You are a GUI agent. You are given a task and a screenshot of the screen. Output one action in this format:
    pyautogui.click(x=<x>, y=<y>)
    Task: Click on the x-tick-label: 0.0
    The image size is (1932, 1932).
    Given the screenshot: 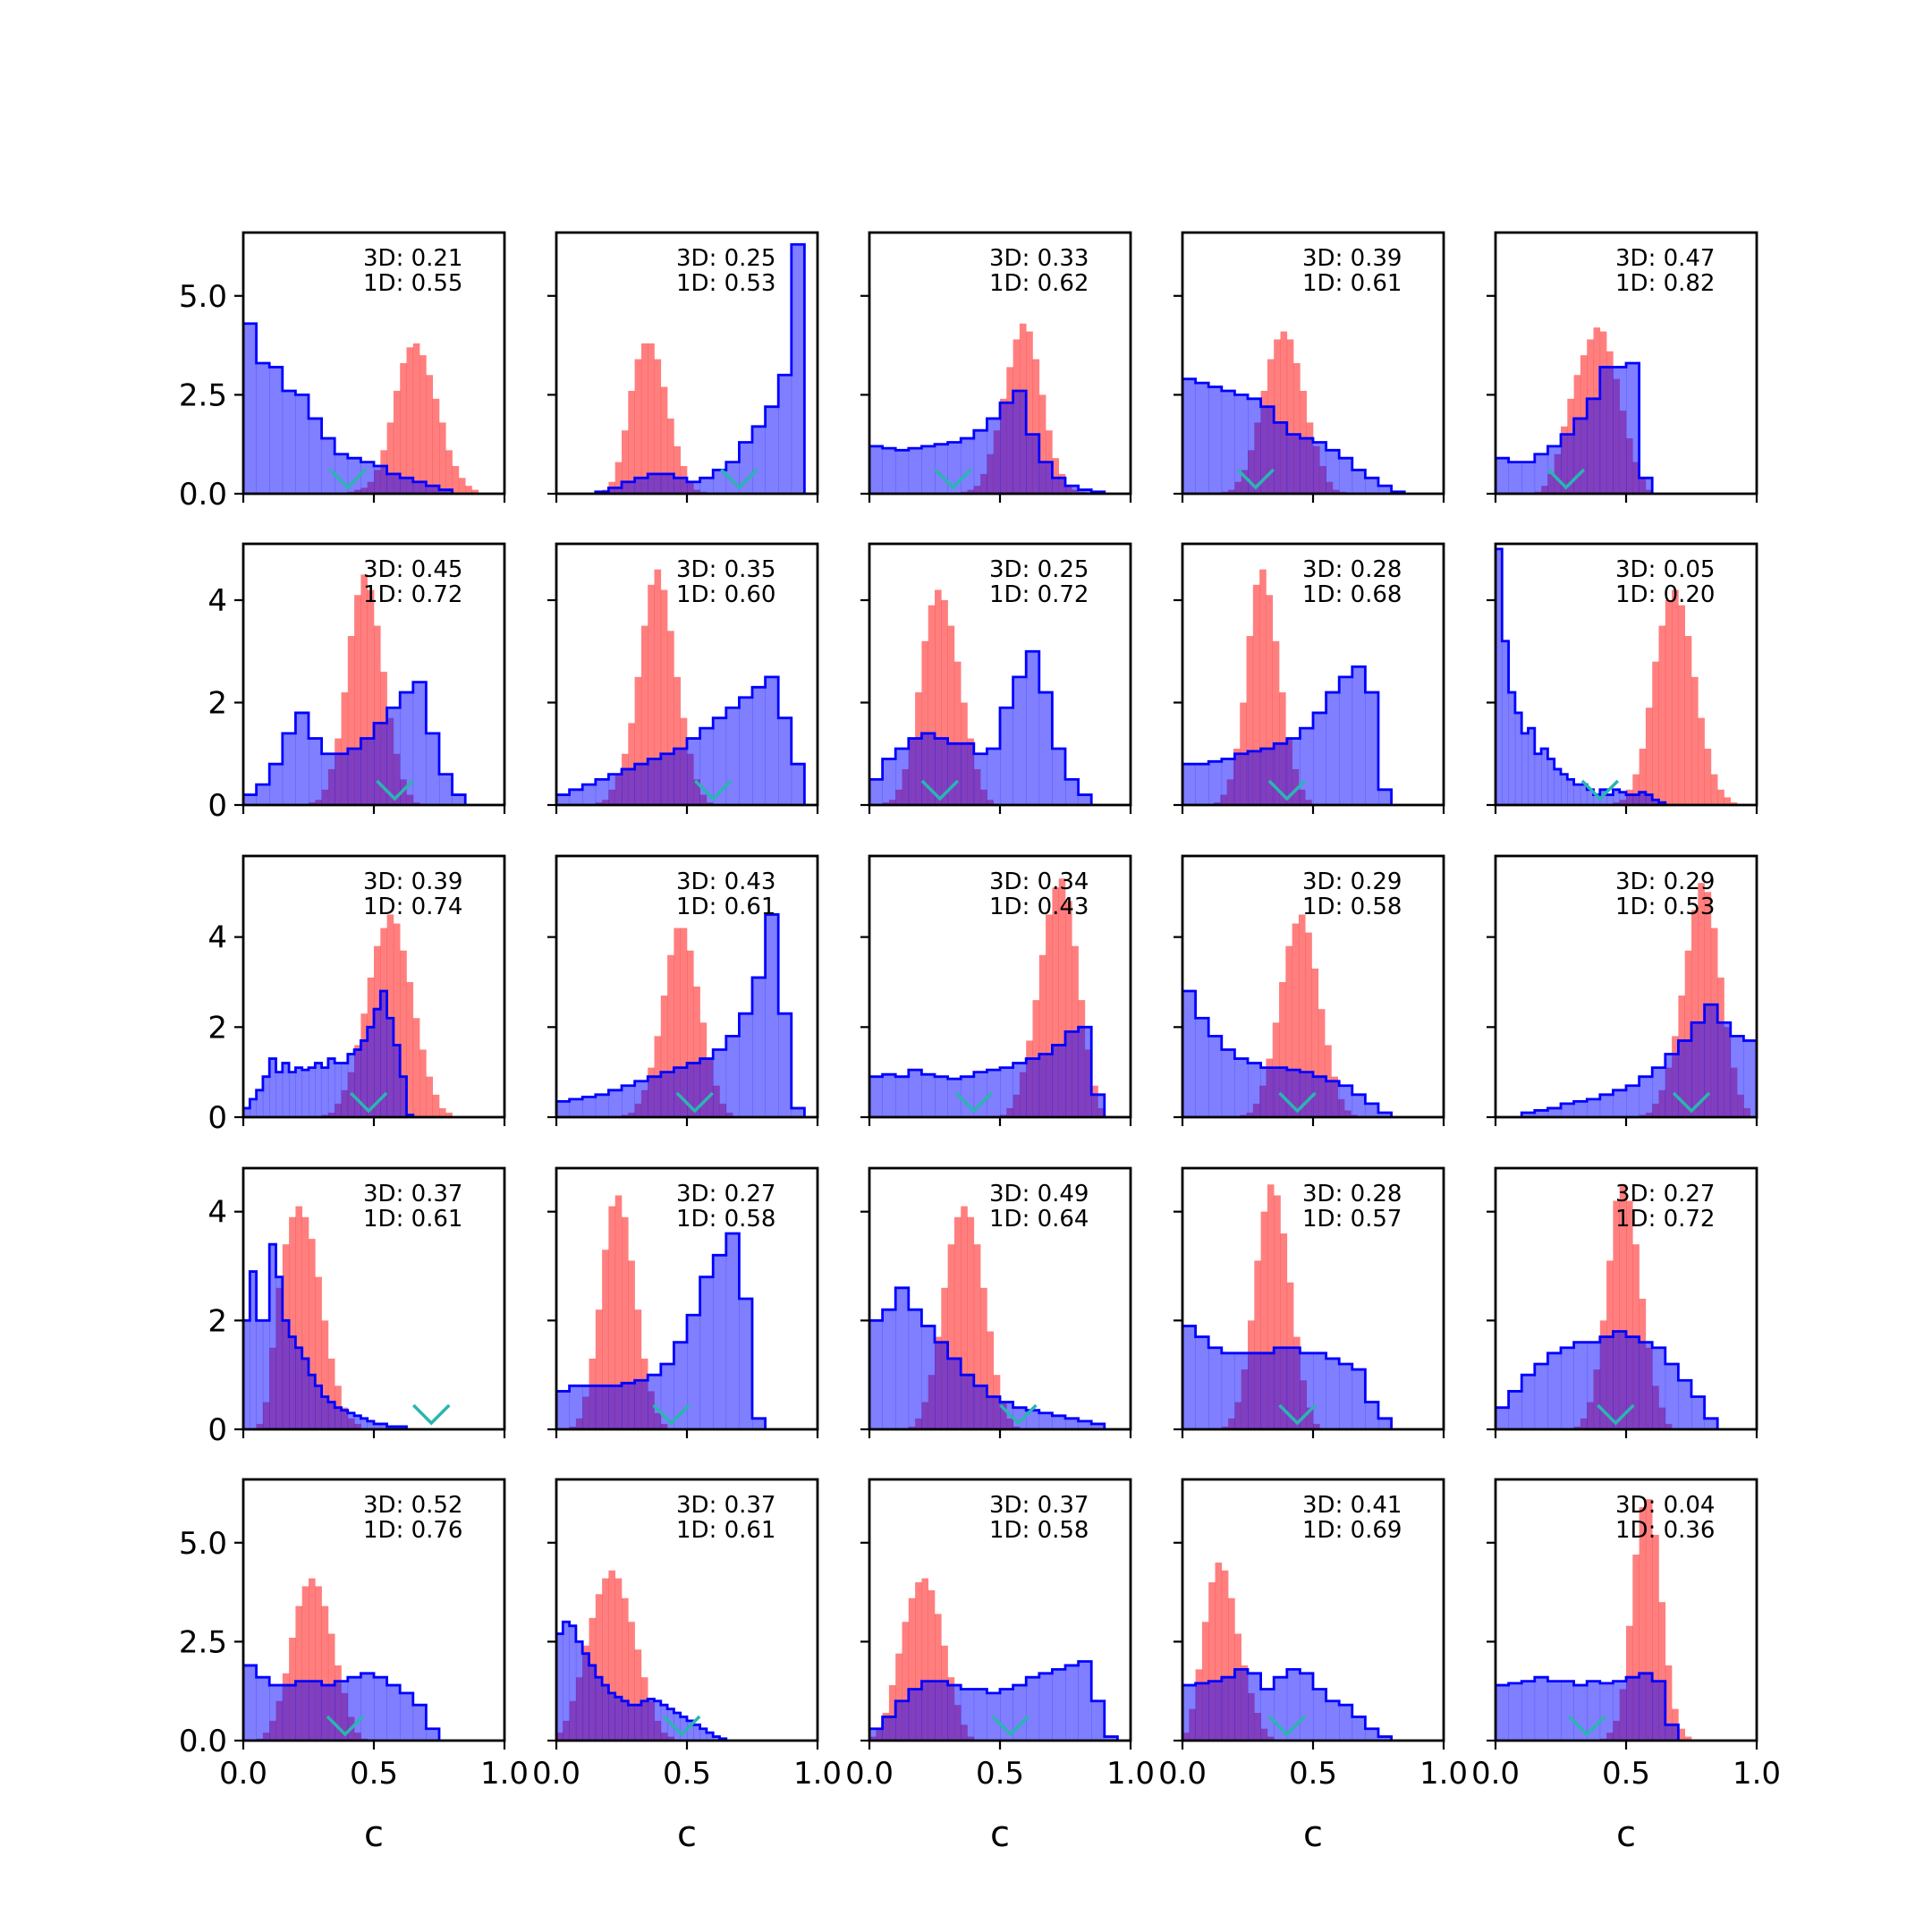 What is the action you would take?
    pyautogui.click(x=243, y=1774)
    